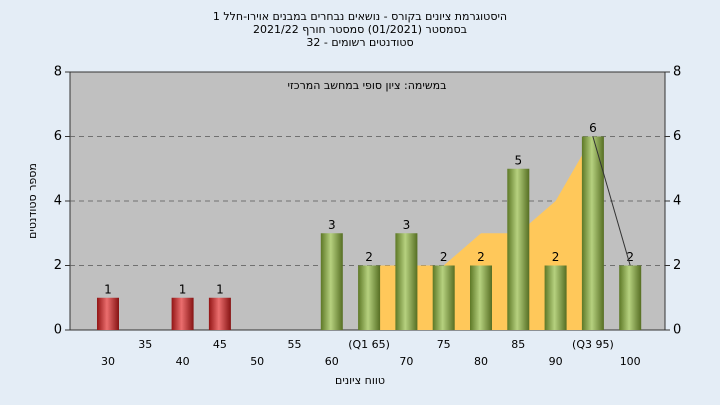 This screenshot has width=720, height=405. I want to click on x-tick-label: 100, so click(630, 361).